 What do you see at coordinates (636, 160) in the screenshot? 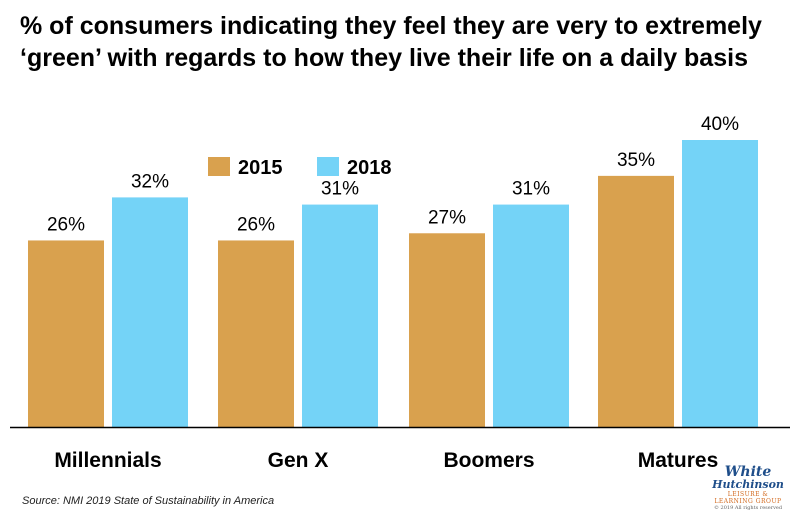
I see `data-label: 35%` at bounding box center [636, 160].